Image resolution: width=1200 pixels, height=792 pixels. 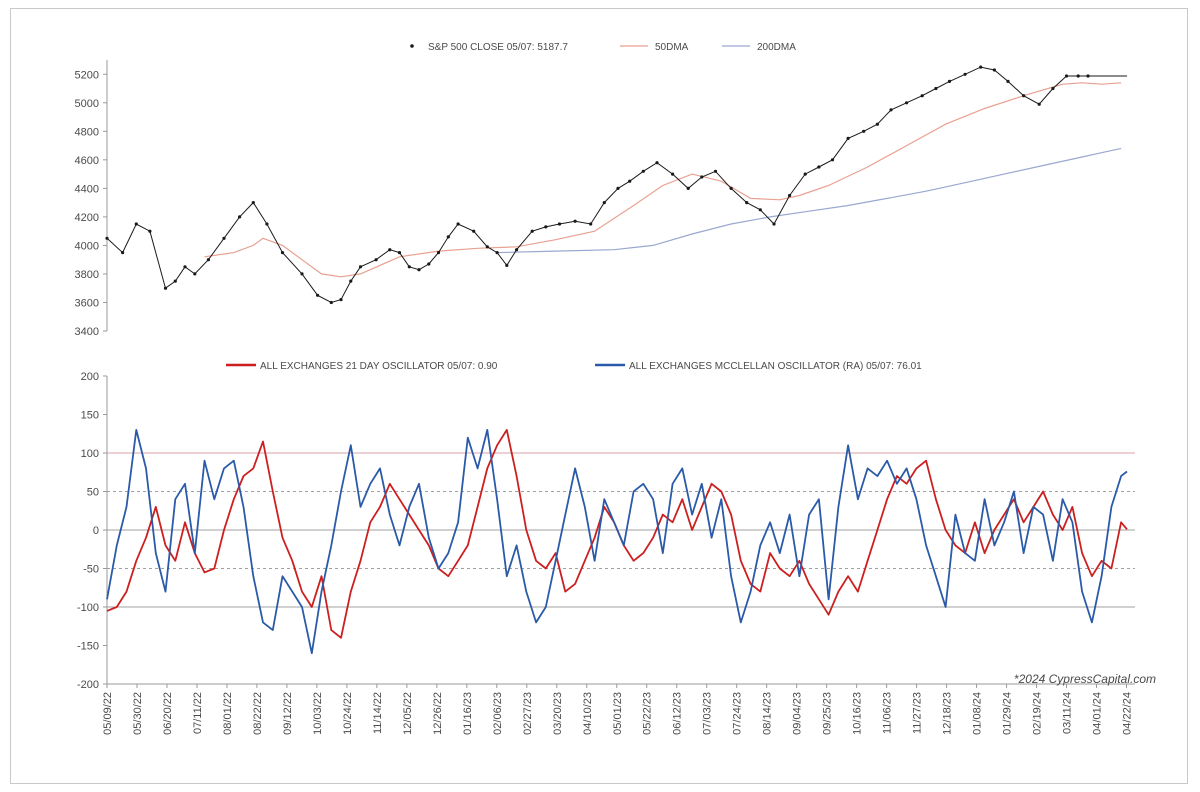 What do you see at coordinates (1038, 713) in the screenshot?
I see `x-tick-label: 02/19/24` at bounding box center [1038, 713].